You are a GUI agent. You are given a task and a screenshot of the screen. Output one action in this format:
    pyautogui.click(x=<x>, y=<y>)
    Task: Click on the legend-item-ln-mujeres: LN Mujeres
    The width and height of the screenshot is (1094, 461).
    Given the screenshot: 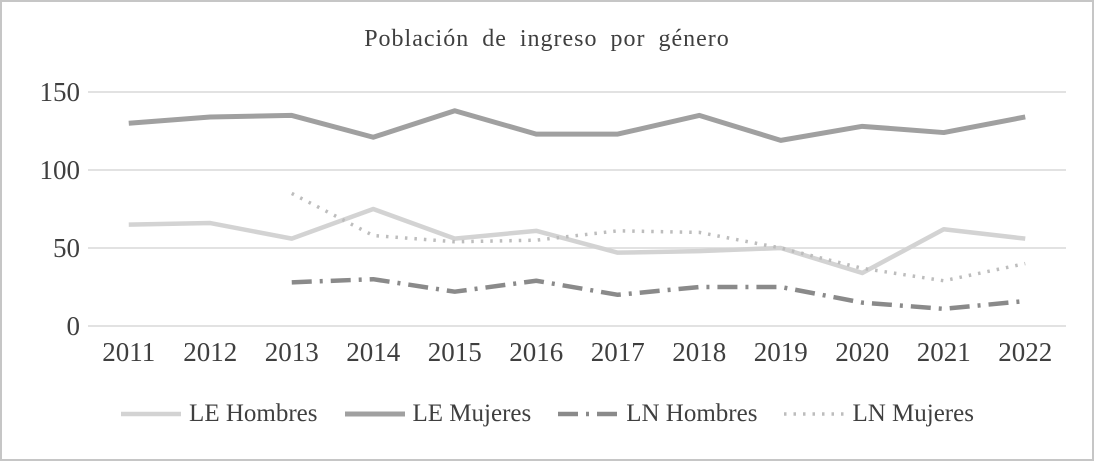 What is the action you would take?
    pyautogui.click(x=878, y=414)
    